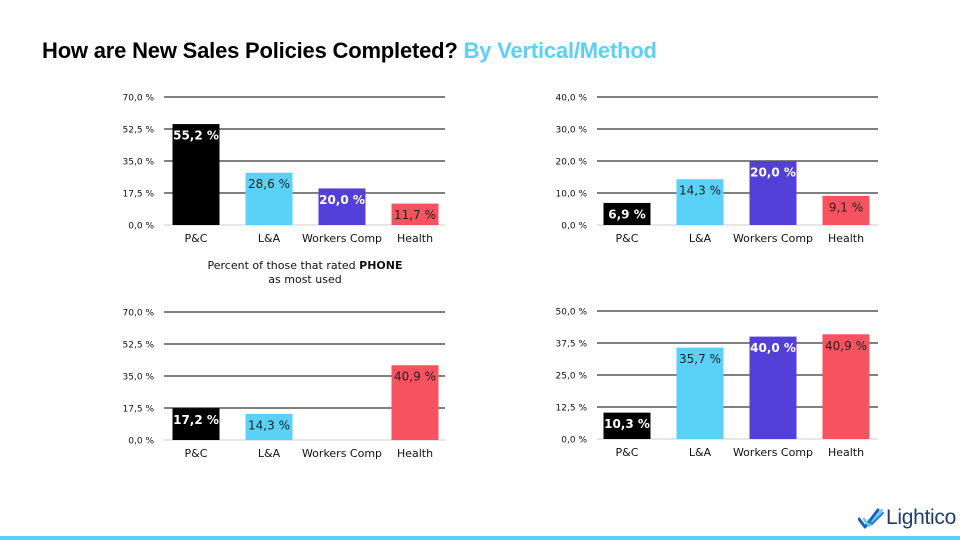  What do you see at coordinates (480, 538) in the screenshot?
I see `bottom-accent-bar` at bounding box center [480, 538].